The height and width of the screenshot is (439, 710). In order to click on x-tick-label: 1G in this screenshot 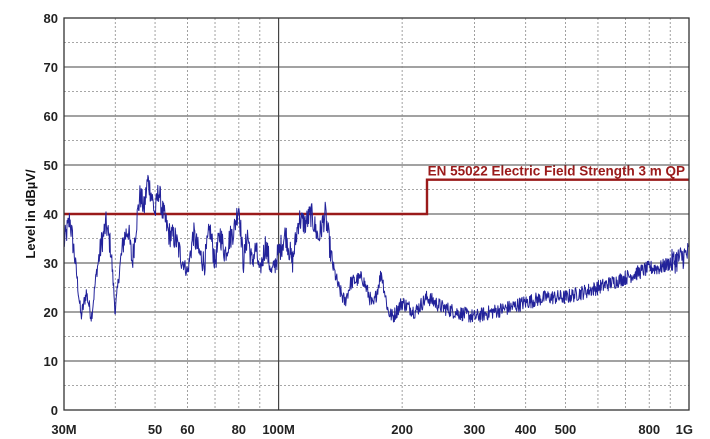, I will do `click(684, 429)`.